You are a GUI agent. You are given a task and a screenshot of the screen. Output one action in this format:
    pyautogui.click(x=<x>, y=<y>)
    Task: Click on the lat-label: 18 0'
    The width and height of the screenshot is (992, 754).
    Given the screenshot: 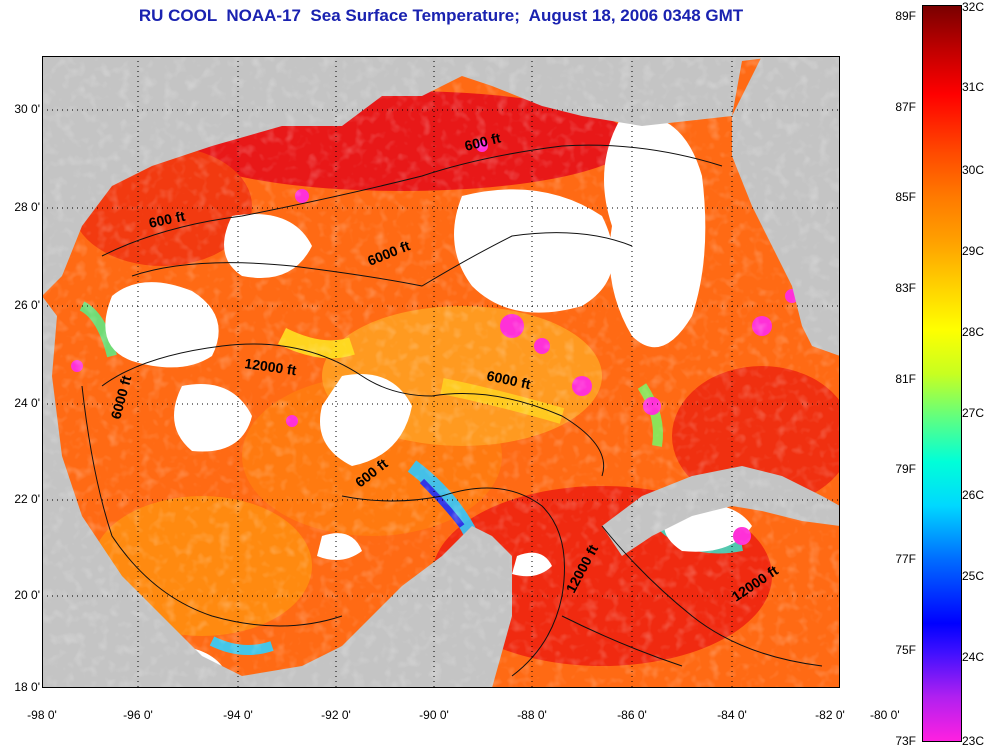 What is the action you would take?
    pyautogui.click(x=27, y=687)
    